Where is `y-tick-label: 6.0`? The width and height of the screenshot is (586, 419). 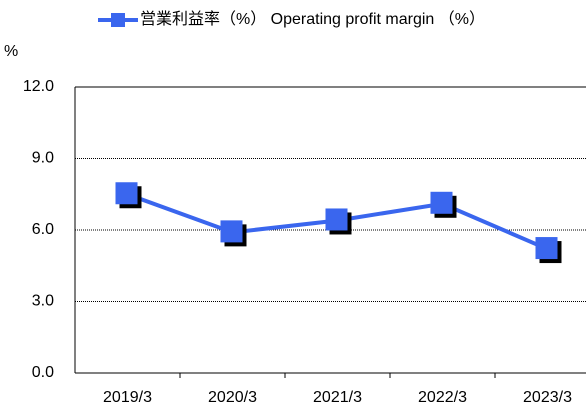
y-tick-label: 6.0 is located at coordinates (43, 229).